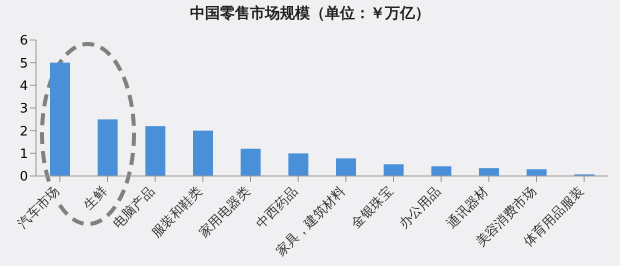 The width and height of the screenshot is (620, 266). Describe the element at coordinates (24, 41) in the screenshot. I see `y-tick-label: 6` at that location.